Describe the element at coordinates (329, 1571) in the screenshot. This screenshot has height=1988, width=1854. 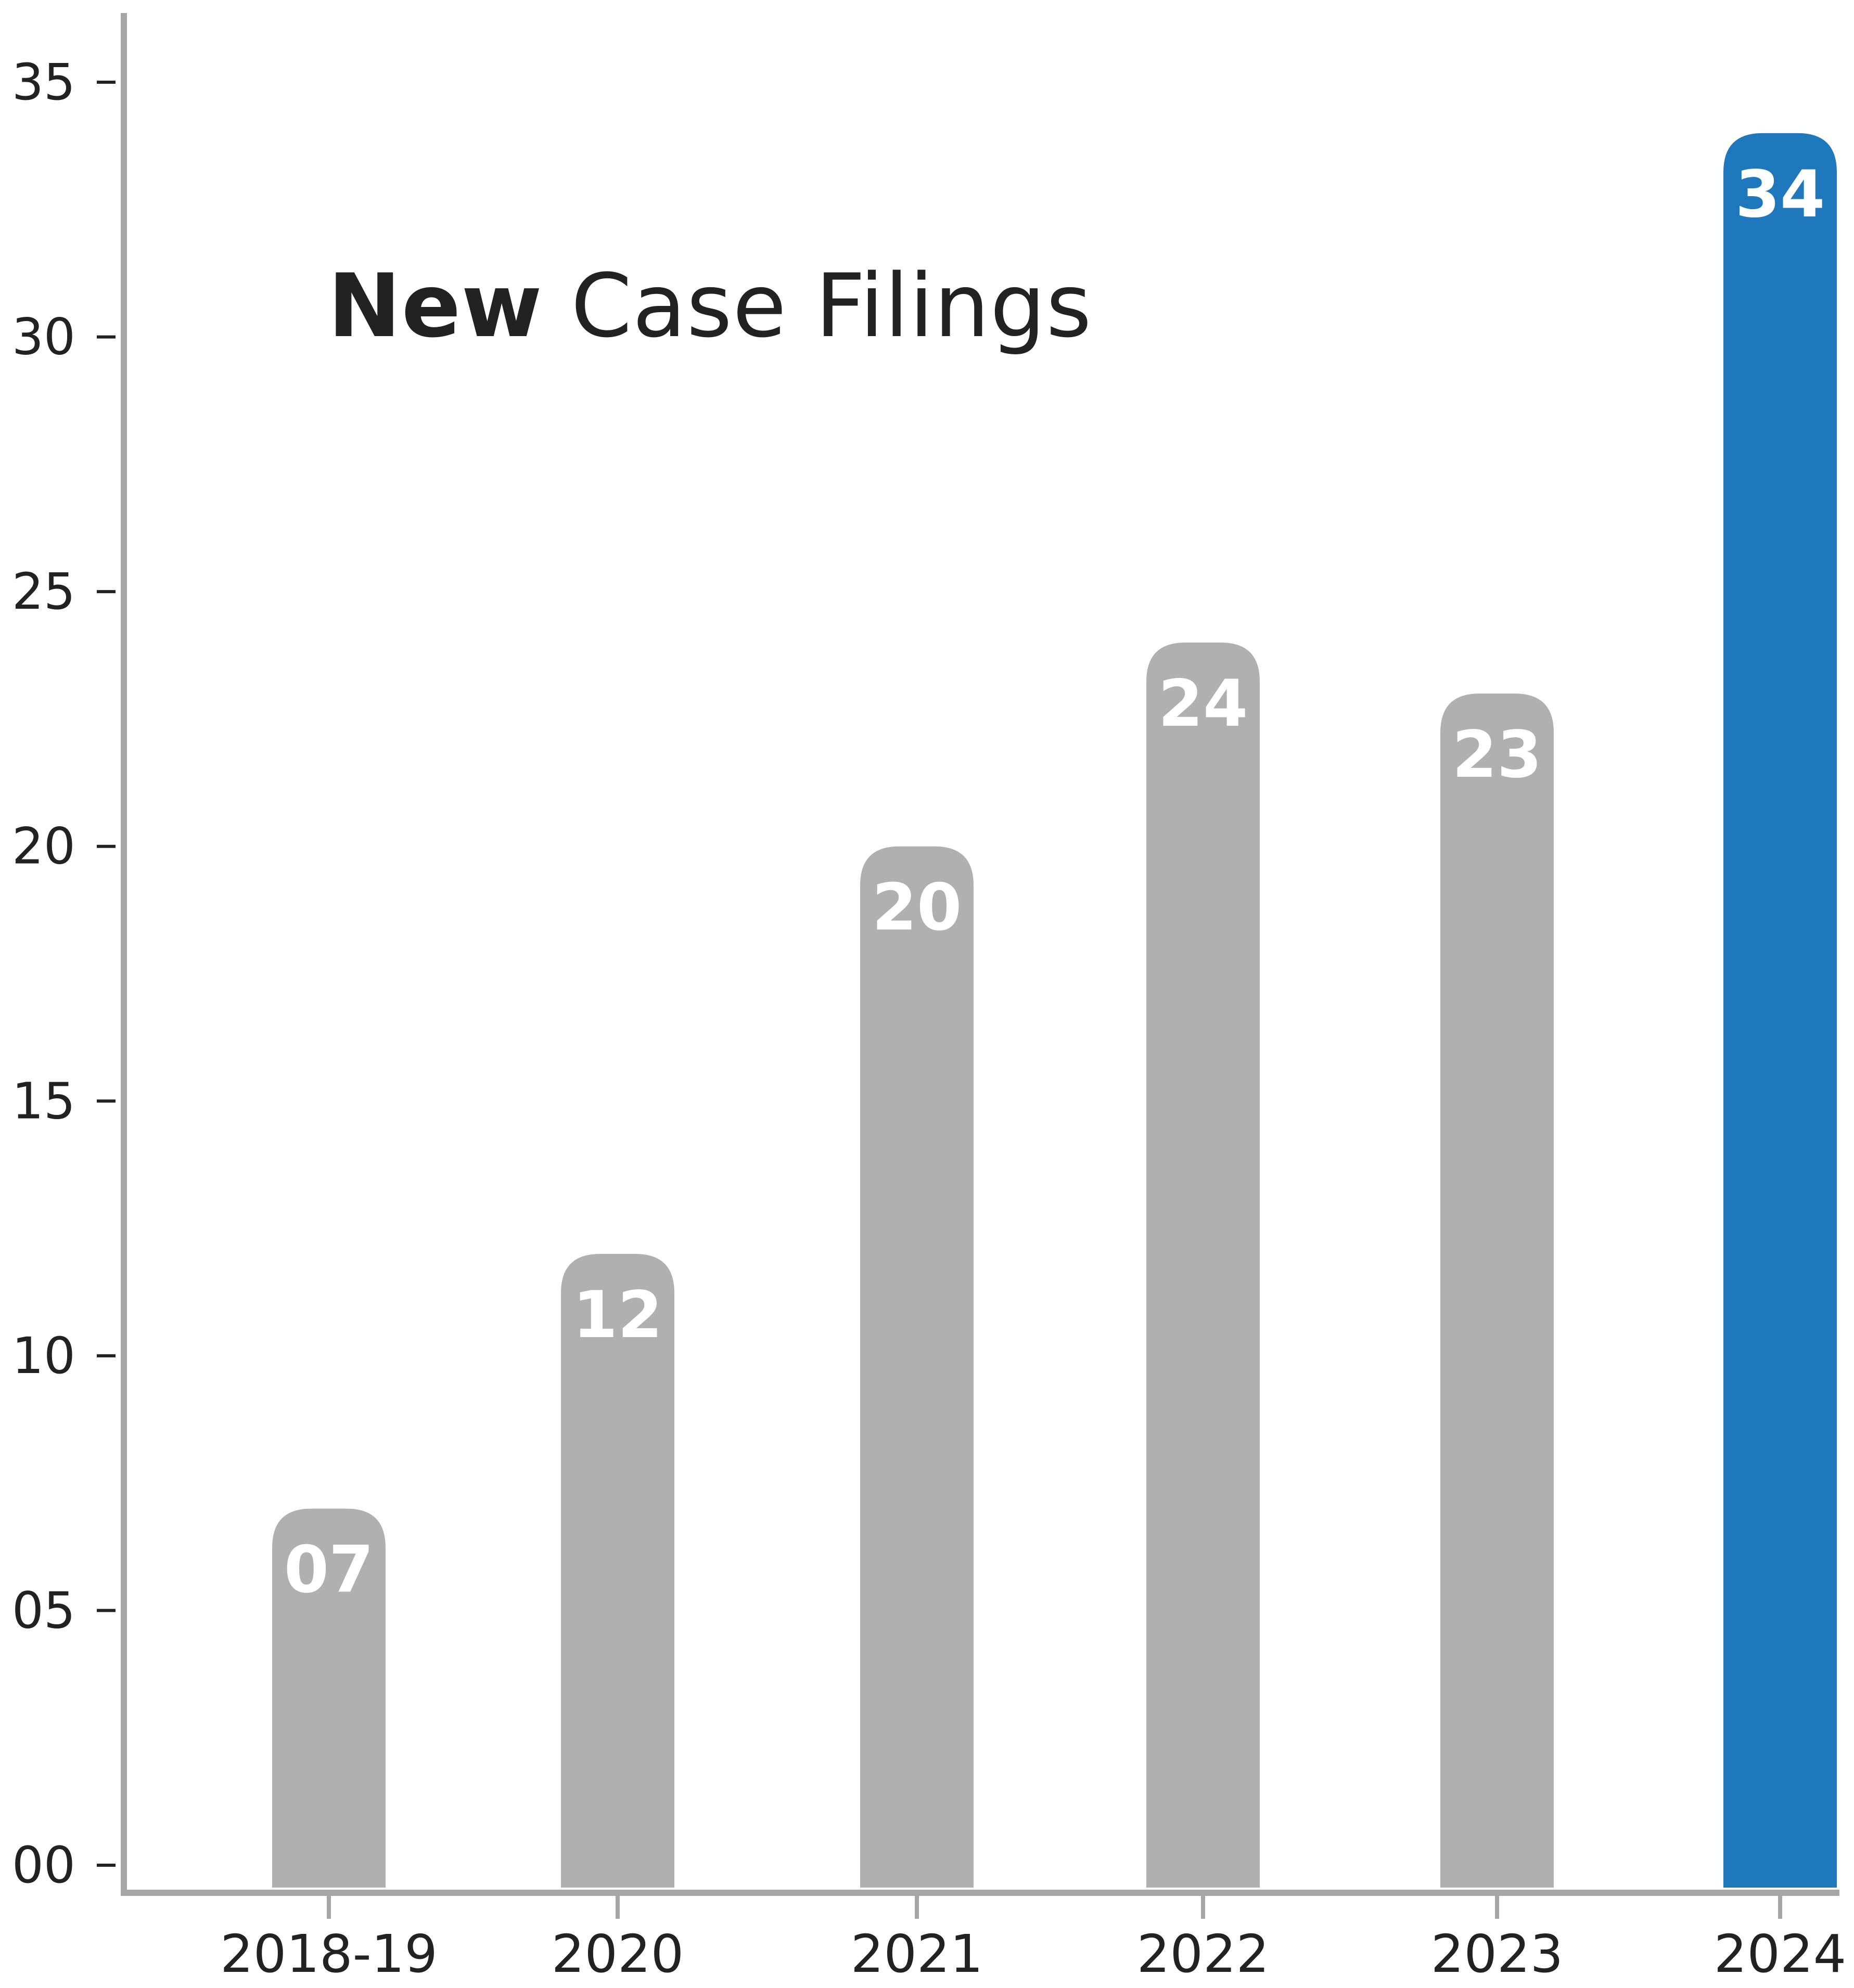
I see `bar-value-label: 07` at that location.